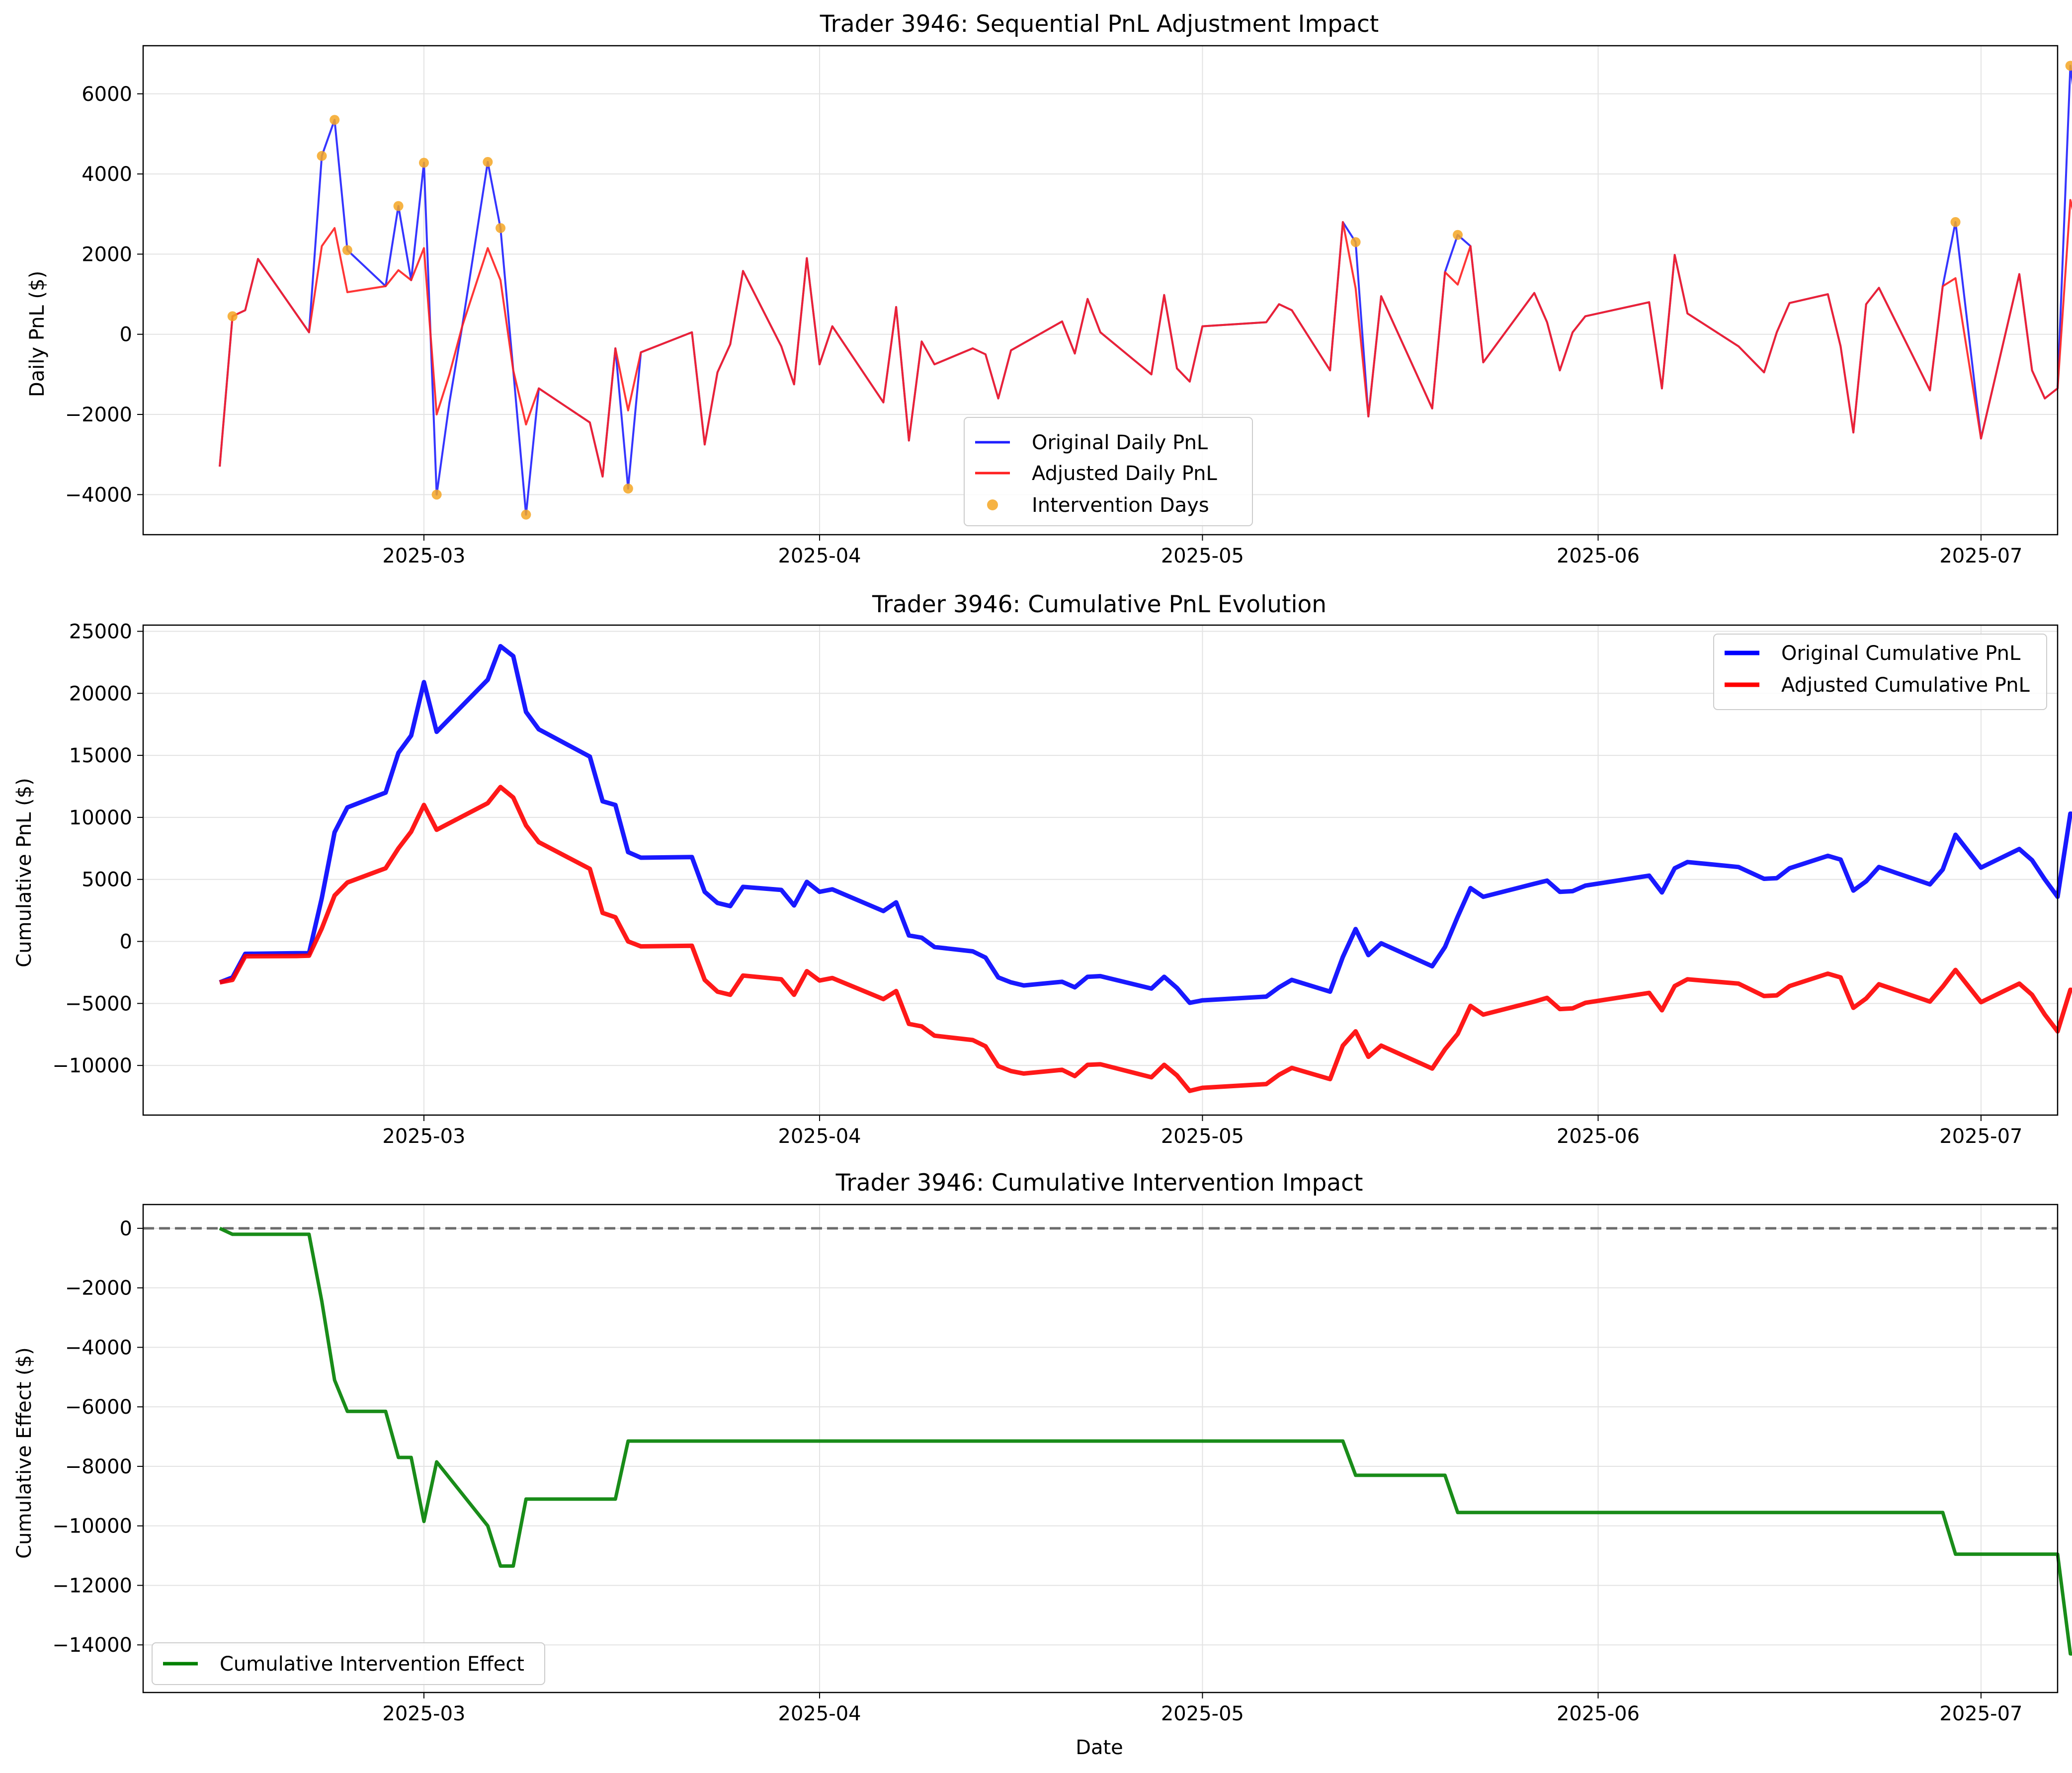  What do you see at coordinates (1099, 1747) in the screenshot?
I see `x-axis-label: Date` at bounding box center [1099, 1747].